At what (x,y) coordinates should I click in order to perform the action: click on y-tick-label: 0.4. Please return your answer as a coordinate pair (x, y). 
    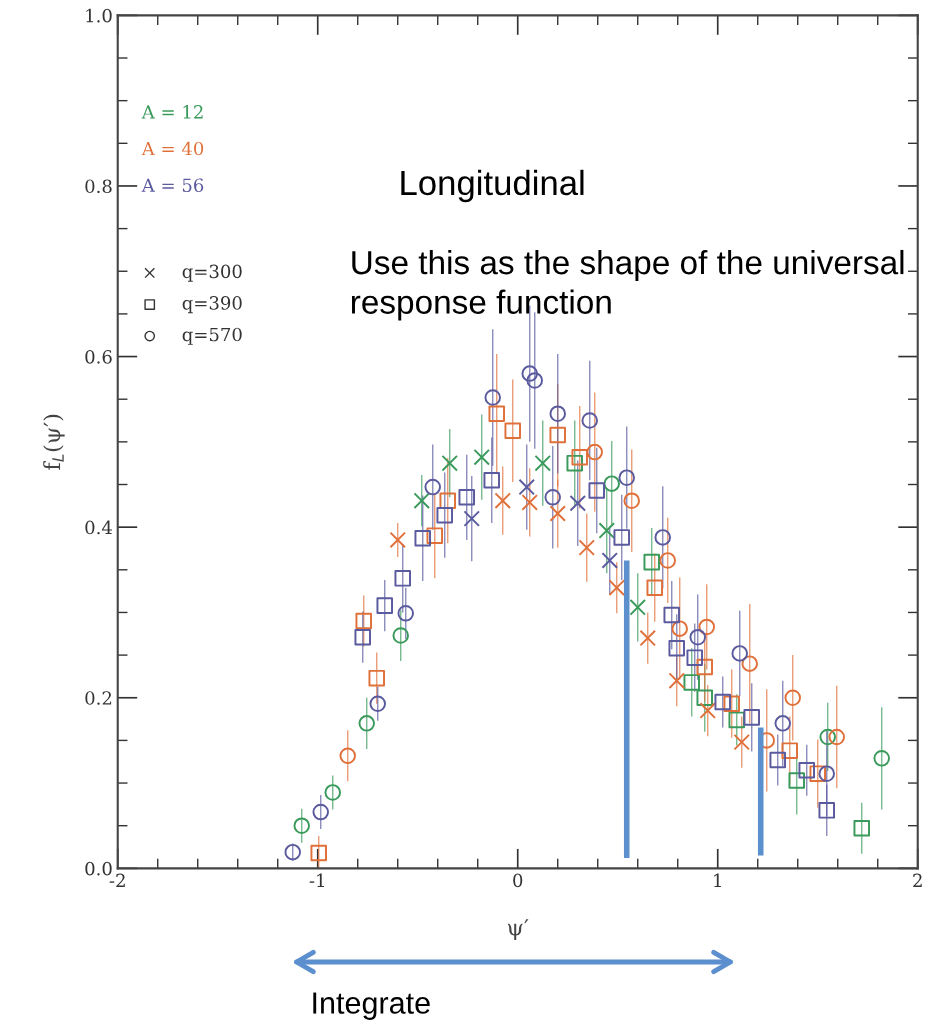
    Looking at the image, I should click on (98, 527).